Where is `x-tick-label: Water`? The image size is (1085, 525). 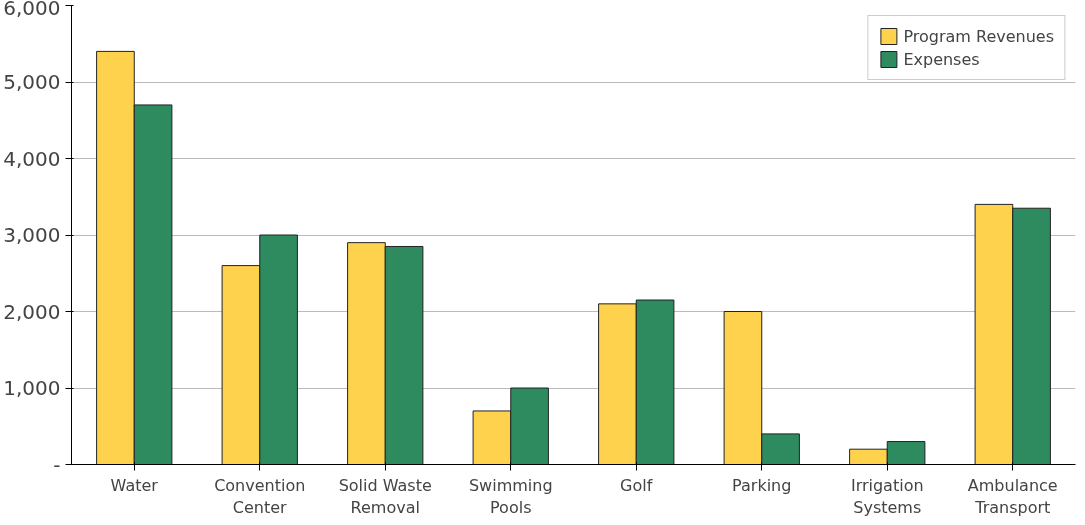 x-tick-label: Water is located at coordinates (134, 485).